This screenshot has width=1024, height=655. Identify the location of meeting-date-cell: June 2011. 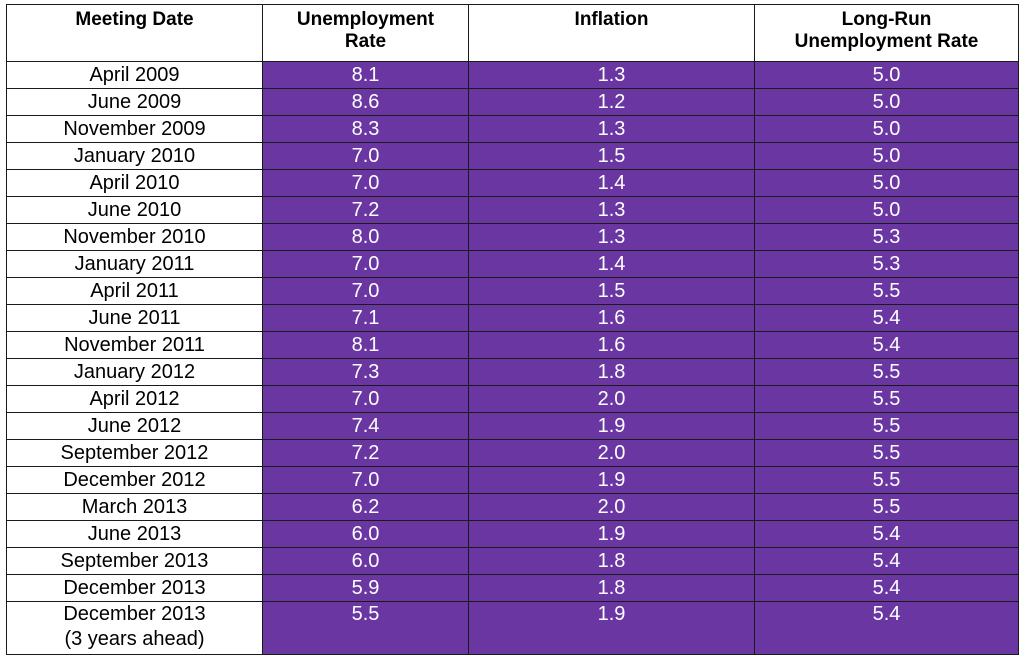
(134, 318).